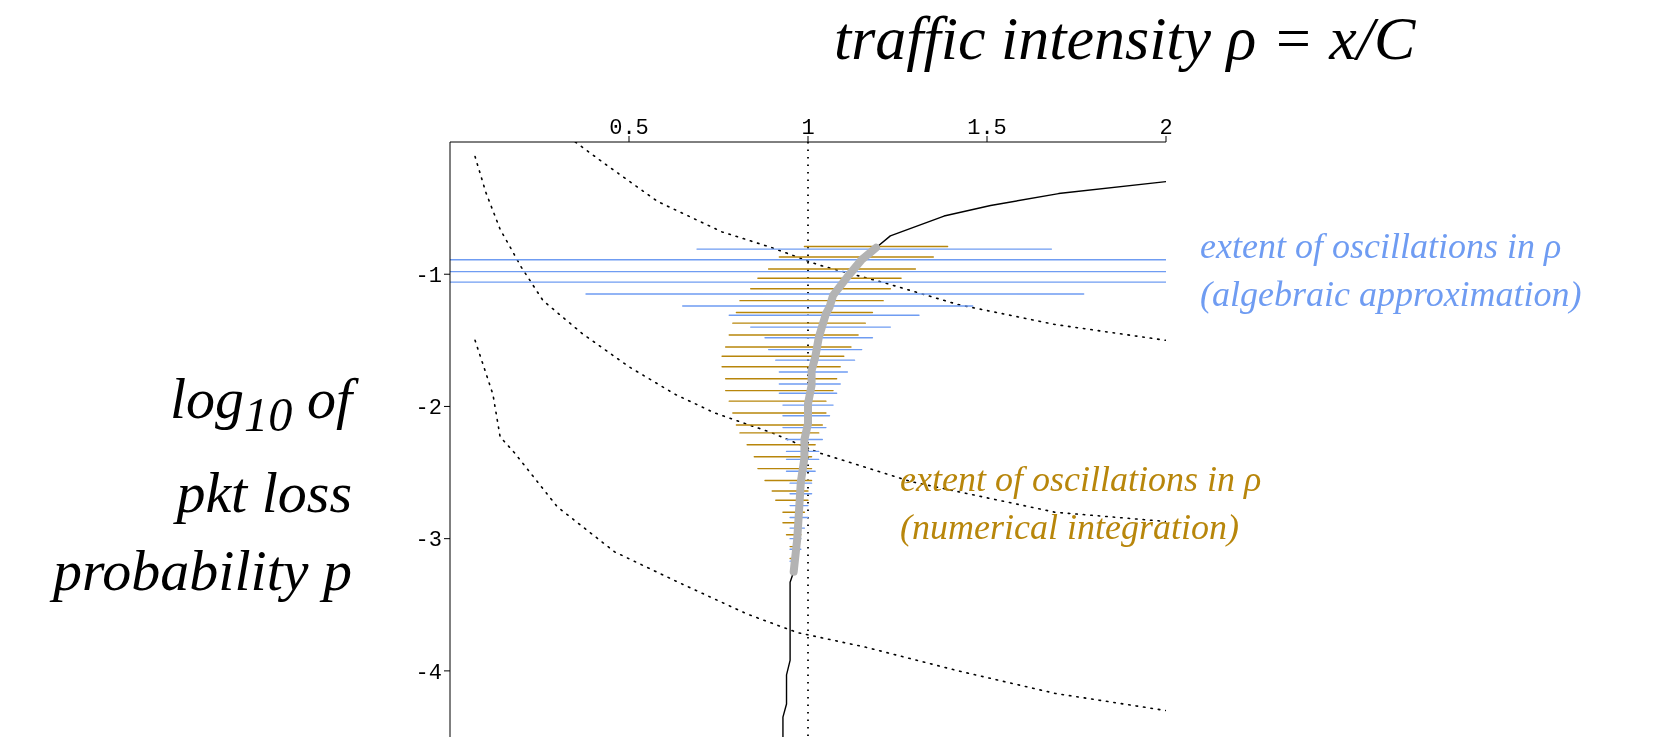 Image resolution: width=1665 pixels, height=739 pixels. What do you see at coordinates (1125, 38) in the screenshot?
I see `x-axis-title: traffic intensity ρ = x/C` at bounding box center [1125, 38].